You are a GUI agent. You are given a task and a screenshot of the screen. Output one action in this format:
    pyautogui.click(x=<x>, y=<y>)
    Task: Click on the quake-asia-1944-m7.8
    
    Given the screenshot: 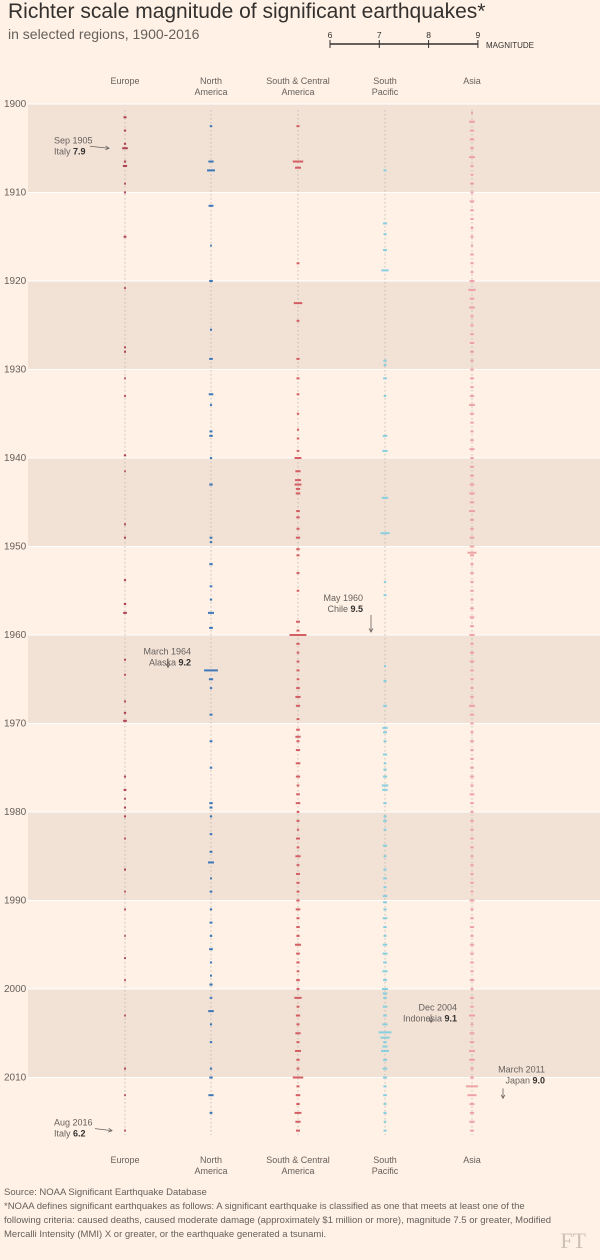 What is the action you would take?
    pyautogui.click(x=472, y=493)
    